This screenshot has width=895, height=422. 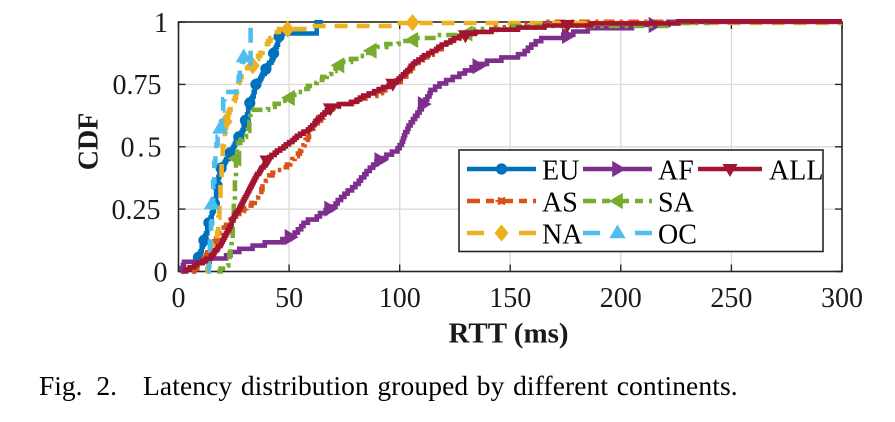 I want to click on svg-text: 0.5, so click(x=143, y=148).